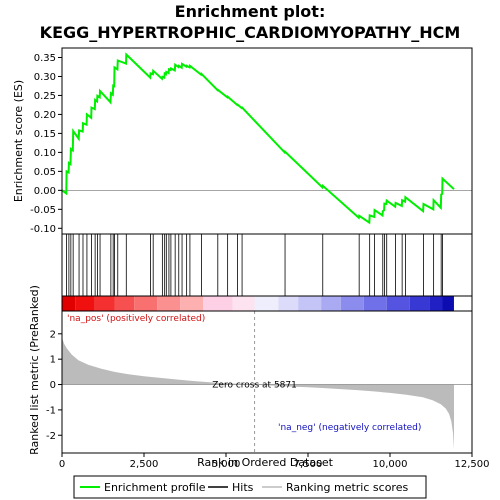 This screenshot has width=500, height=500. I want to click on ranking-heat-bar, so click(267, 303).